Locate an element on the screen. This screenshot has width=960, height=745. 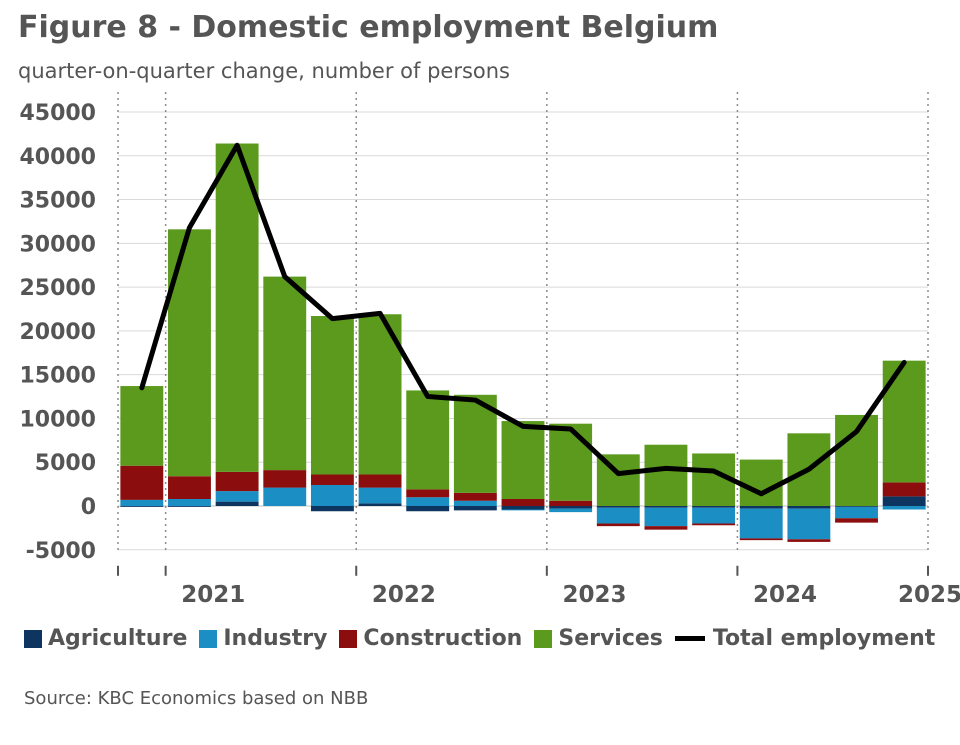
legend-swatch-construction is located at coordinates (348, 638).